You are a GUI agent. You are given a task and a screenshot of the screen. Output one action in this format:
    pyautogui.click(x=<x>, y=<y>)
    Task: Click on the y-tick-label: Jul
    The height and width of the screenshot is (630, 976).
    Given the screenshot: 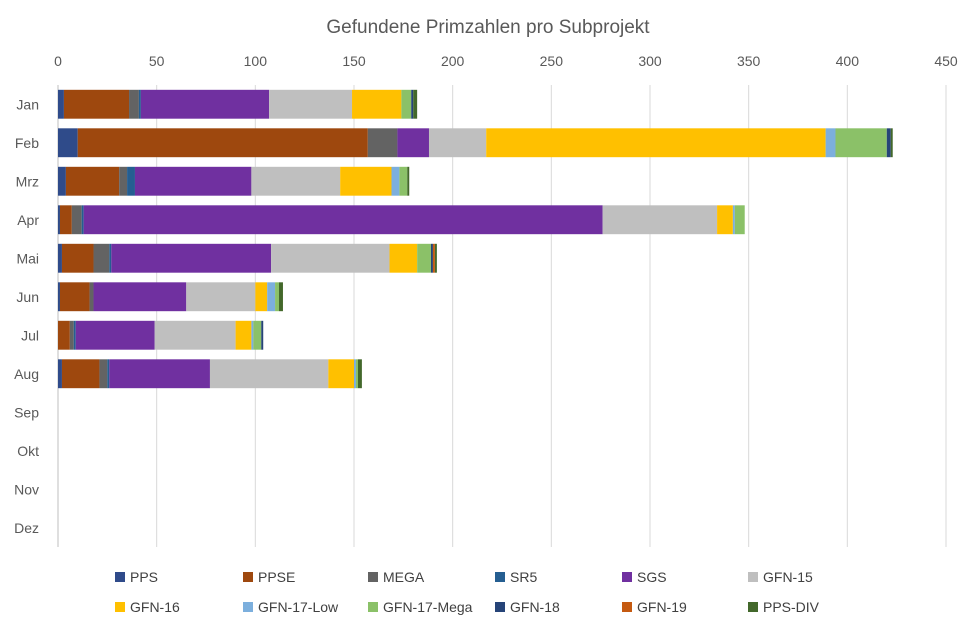 What is the action you would take?
    pyautogui.click(x=30, y=335)
    